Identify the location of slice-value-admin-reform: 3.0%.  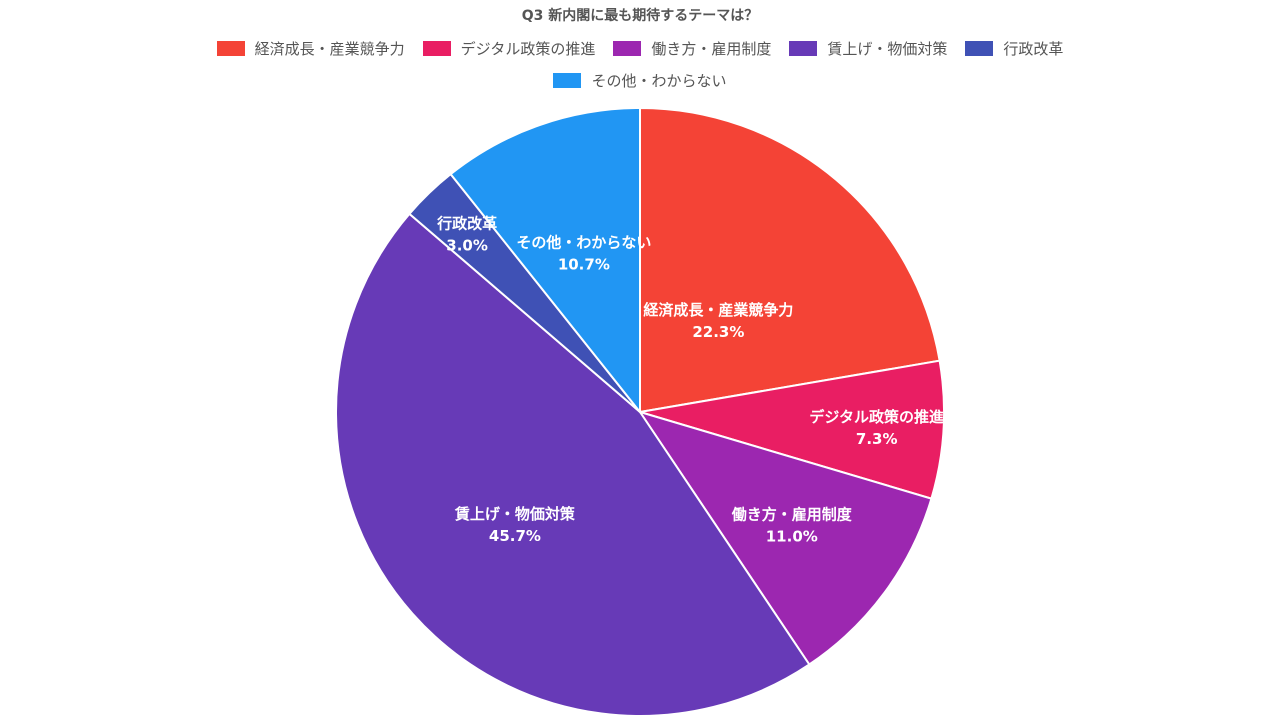
(467, 245).